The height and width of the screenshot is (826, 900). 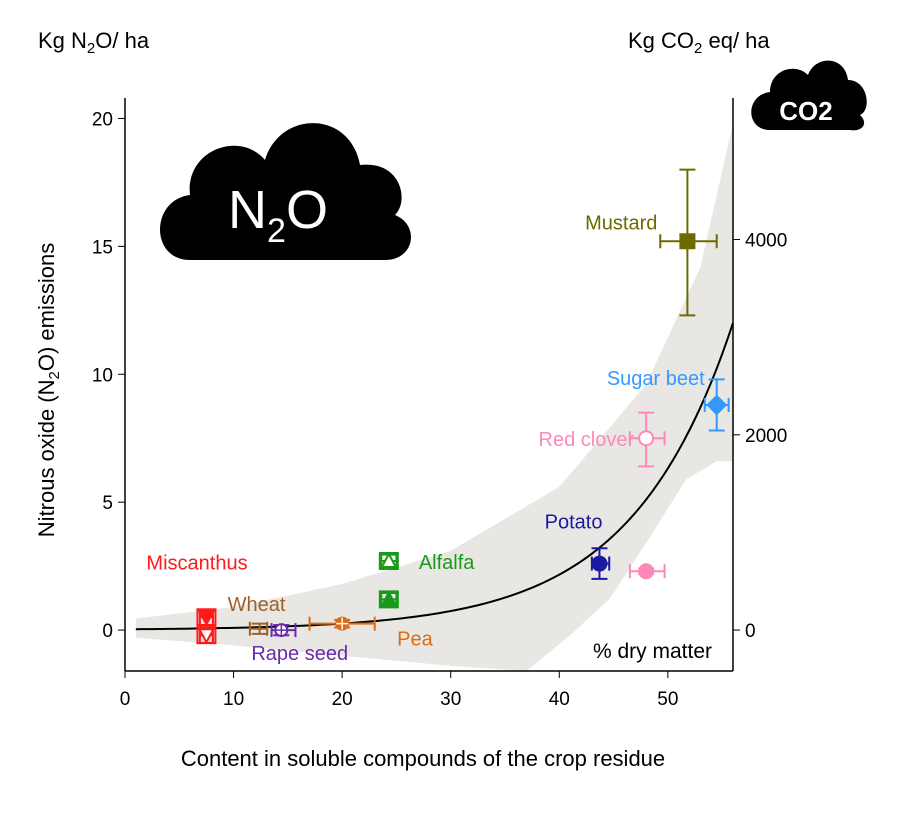 What do you see at coordinates (48, 390) in the screenshot?
I see `y-axis-label: Nitrous oxide (N2O) emissions` at bounding box center [48, 390].